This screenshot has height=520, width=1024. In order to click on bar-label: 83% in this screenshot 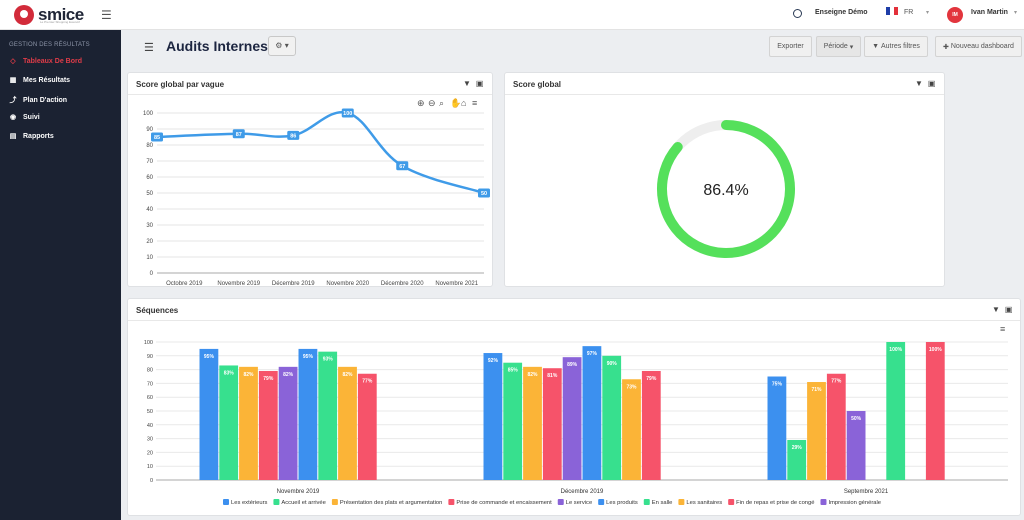, I will do `click(229, 373)`.